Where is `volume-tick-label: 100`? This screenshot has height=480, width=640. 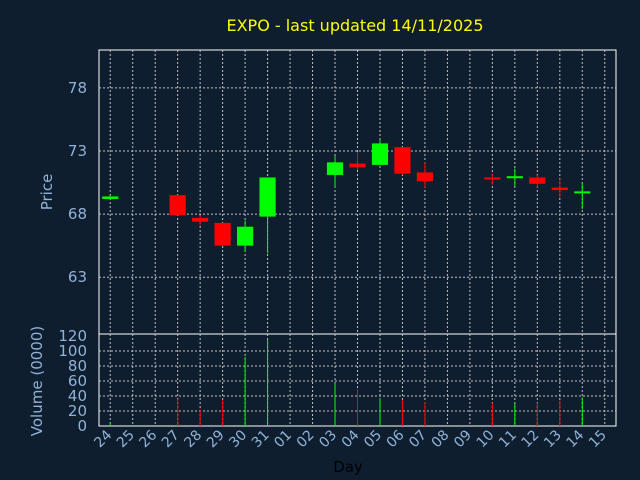
volume-tick-label: 100 is located at coordinates (72, 351).